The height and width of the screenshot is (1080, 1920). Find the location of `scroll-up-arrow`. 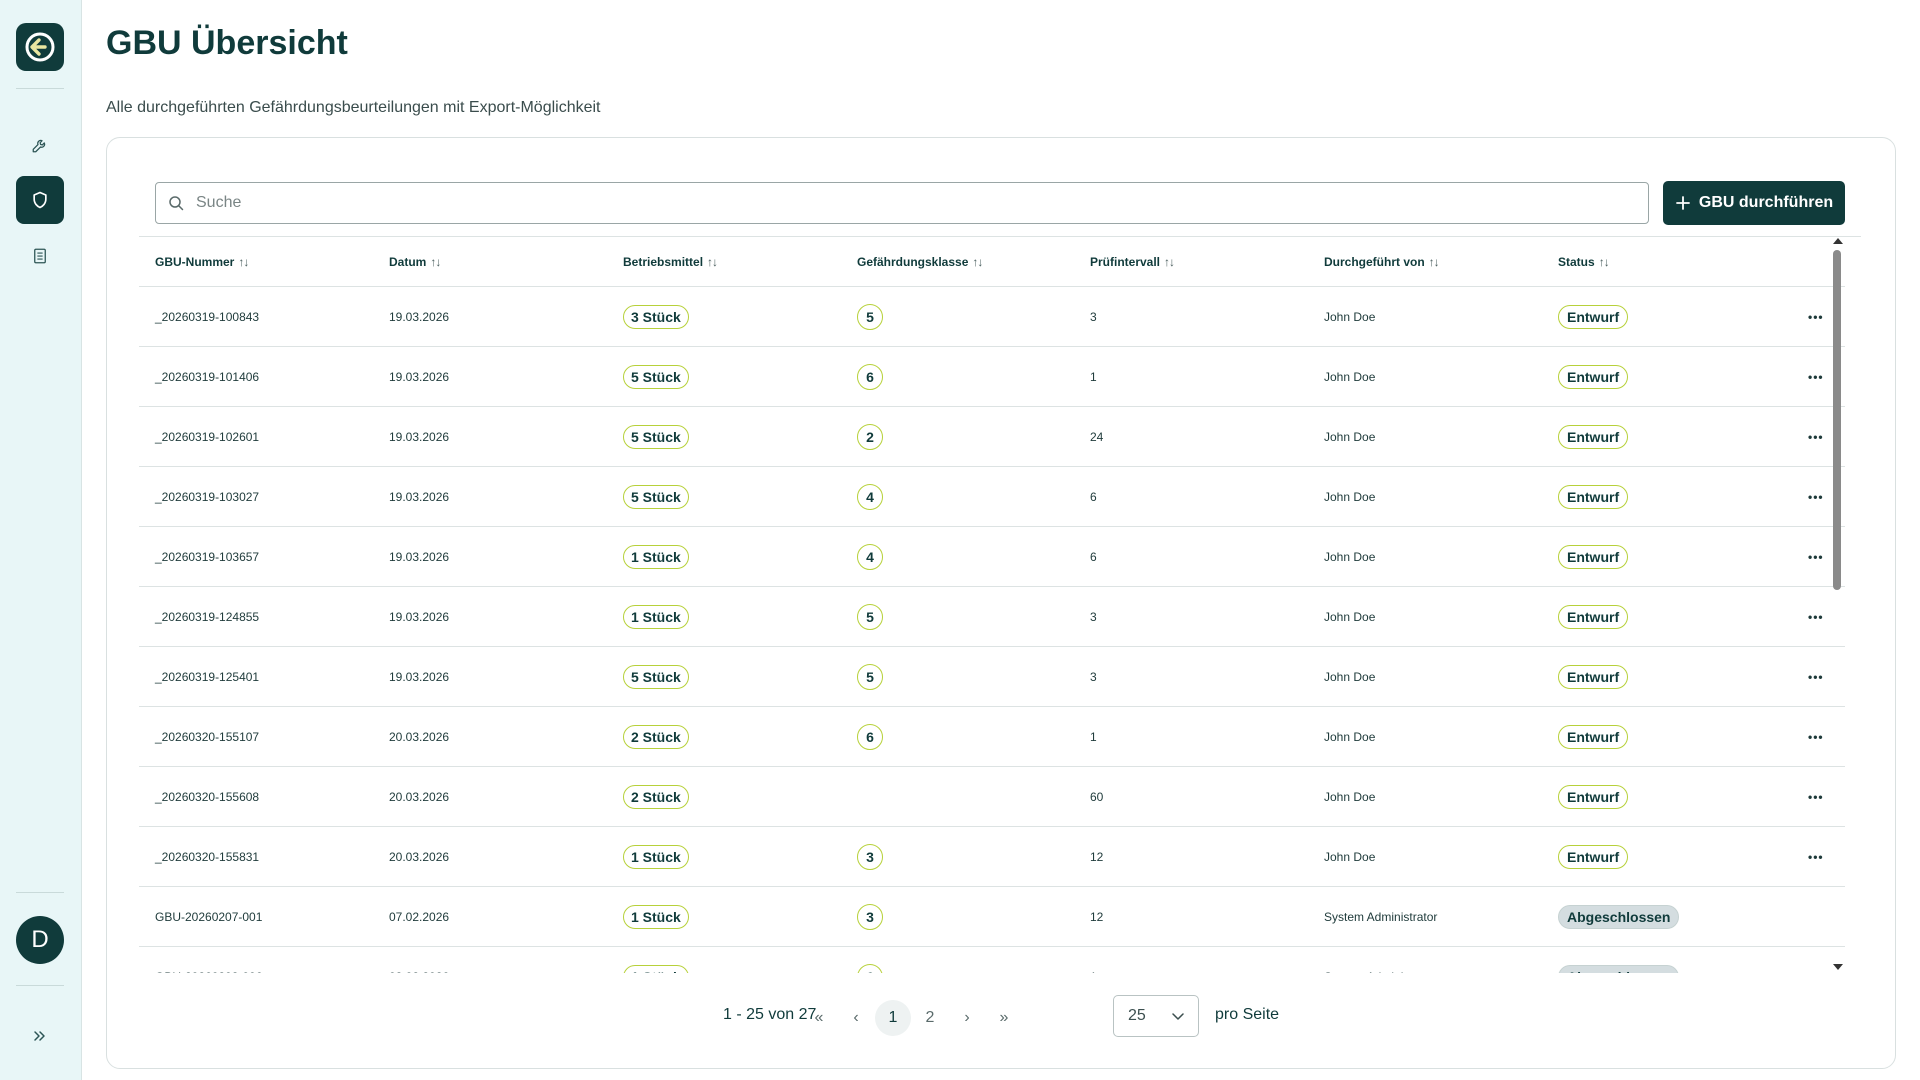

scroll-up-arrow is located at coordinates (1838, 241).